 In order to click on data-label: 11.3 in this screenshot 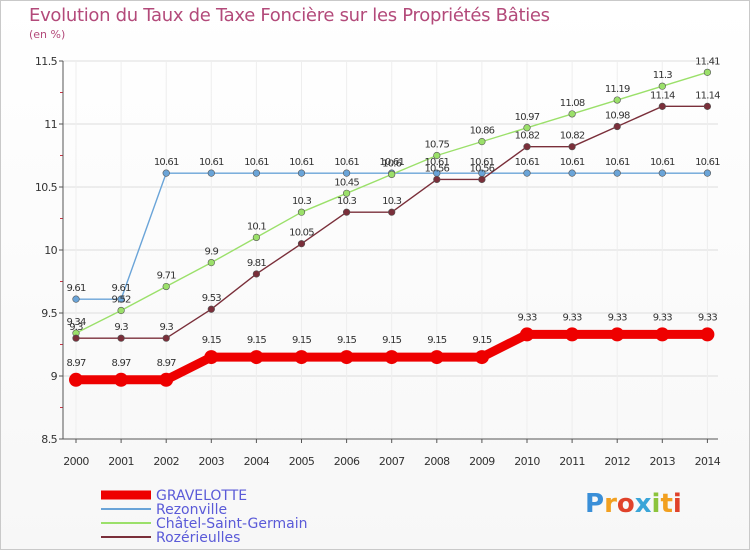, I will do `click(663, 75)`.